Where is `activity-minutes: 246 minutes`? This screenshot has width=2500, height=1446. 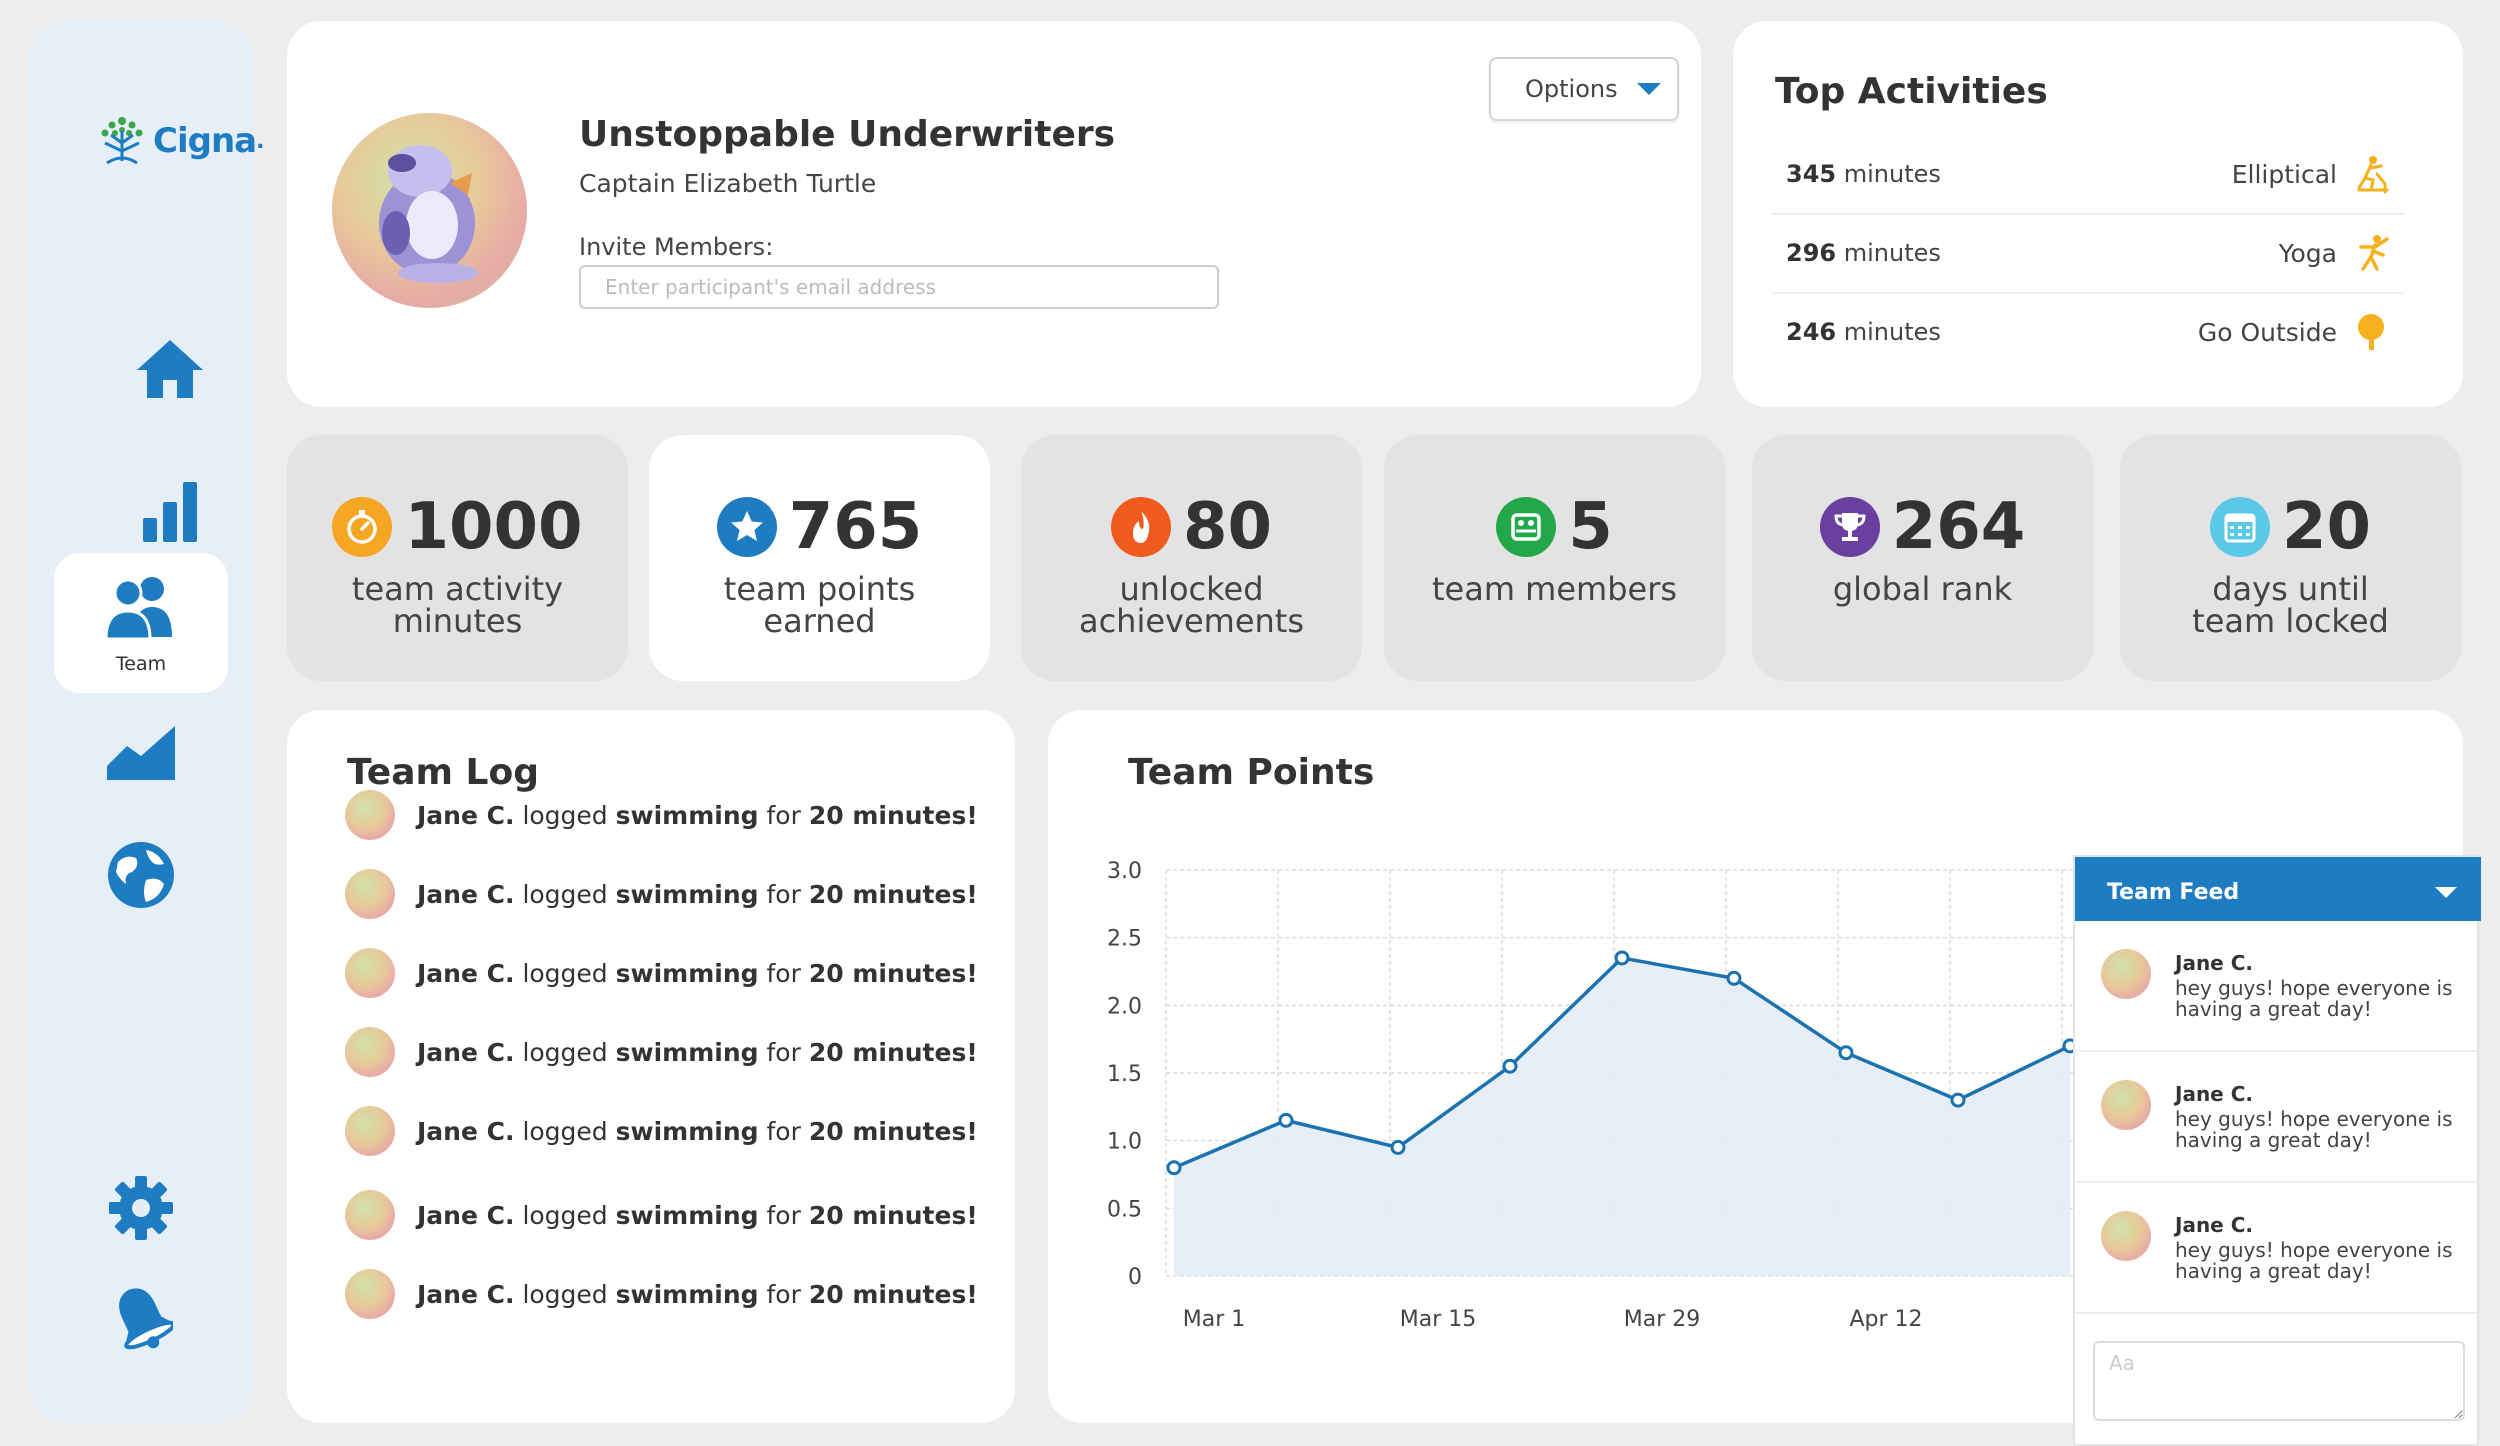 activity-minutes: 246 minutes is located at coordinates (1863, 332).